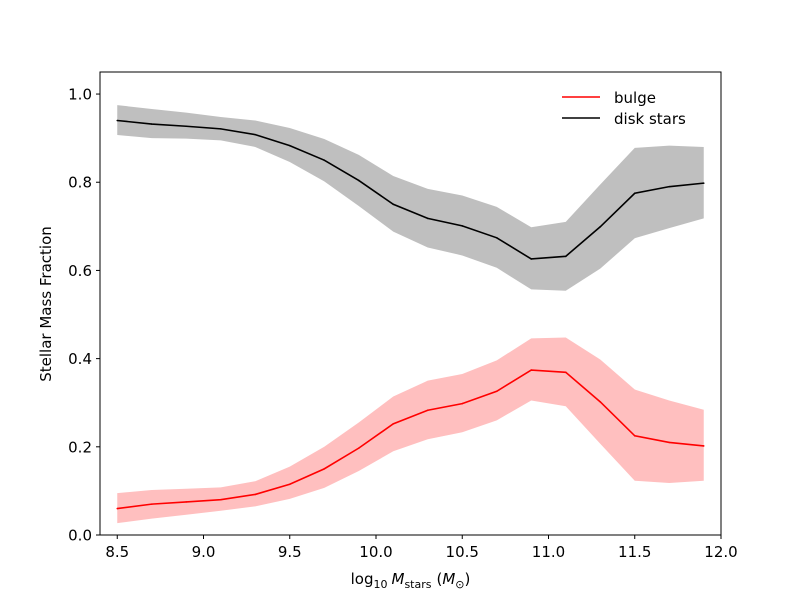 This screenshot has height=600, width=800. I want to click on x-axis-title-symbol-sub: stars, so click(417, 584).